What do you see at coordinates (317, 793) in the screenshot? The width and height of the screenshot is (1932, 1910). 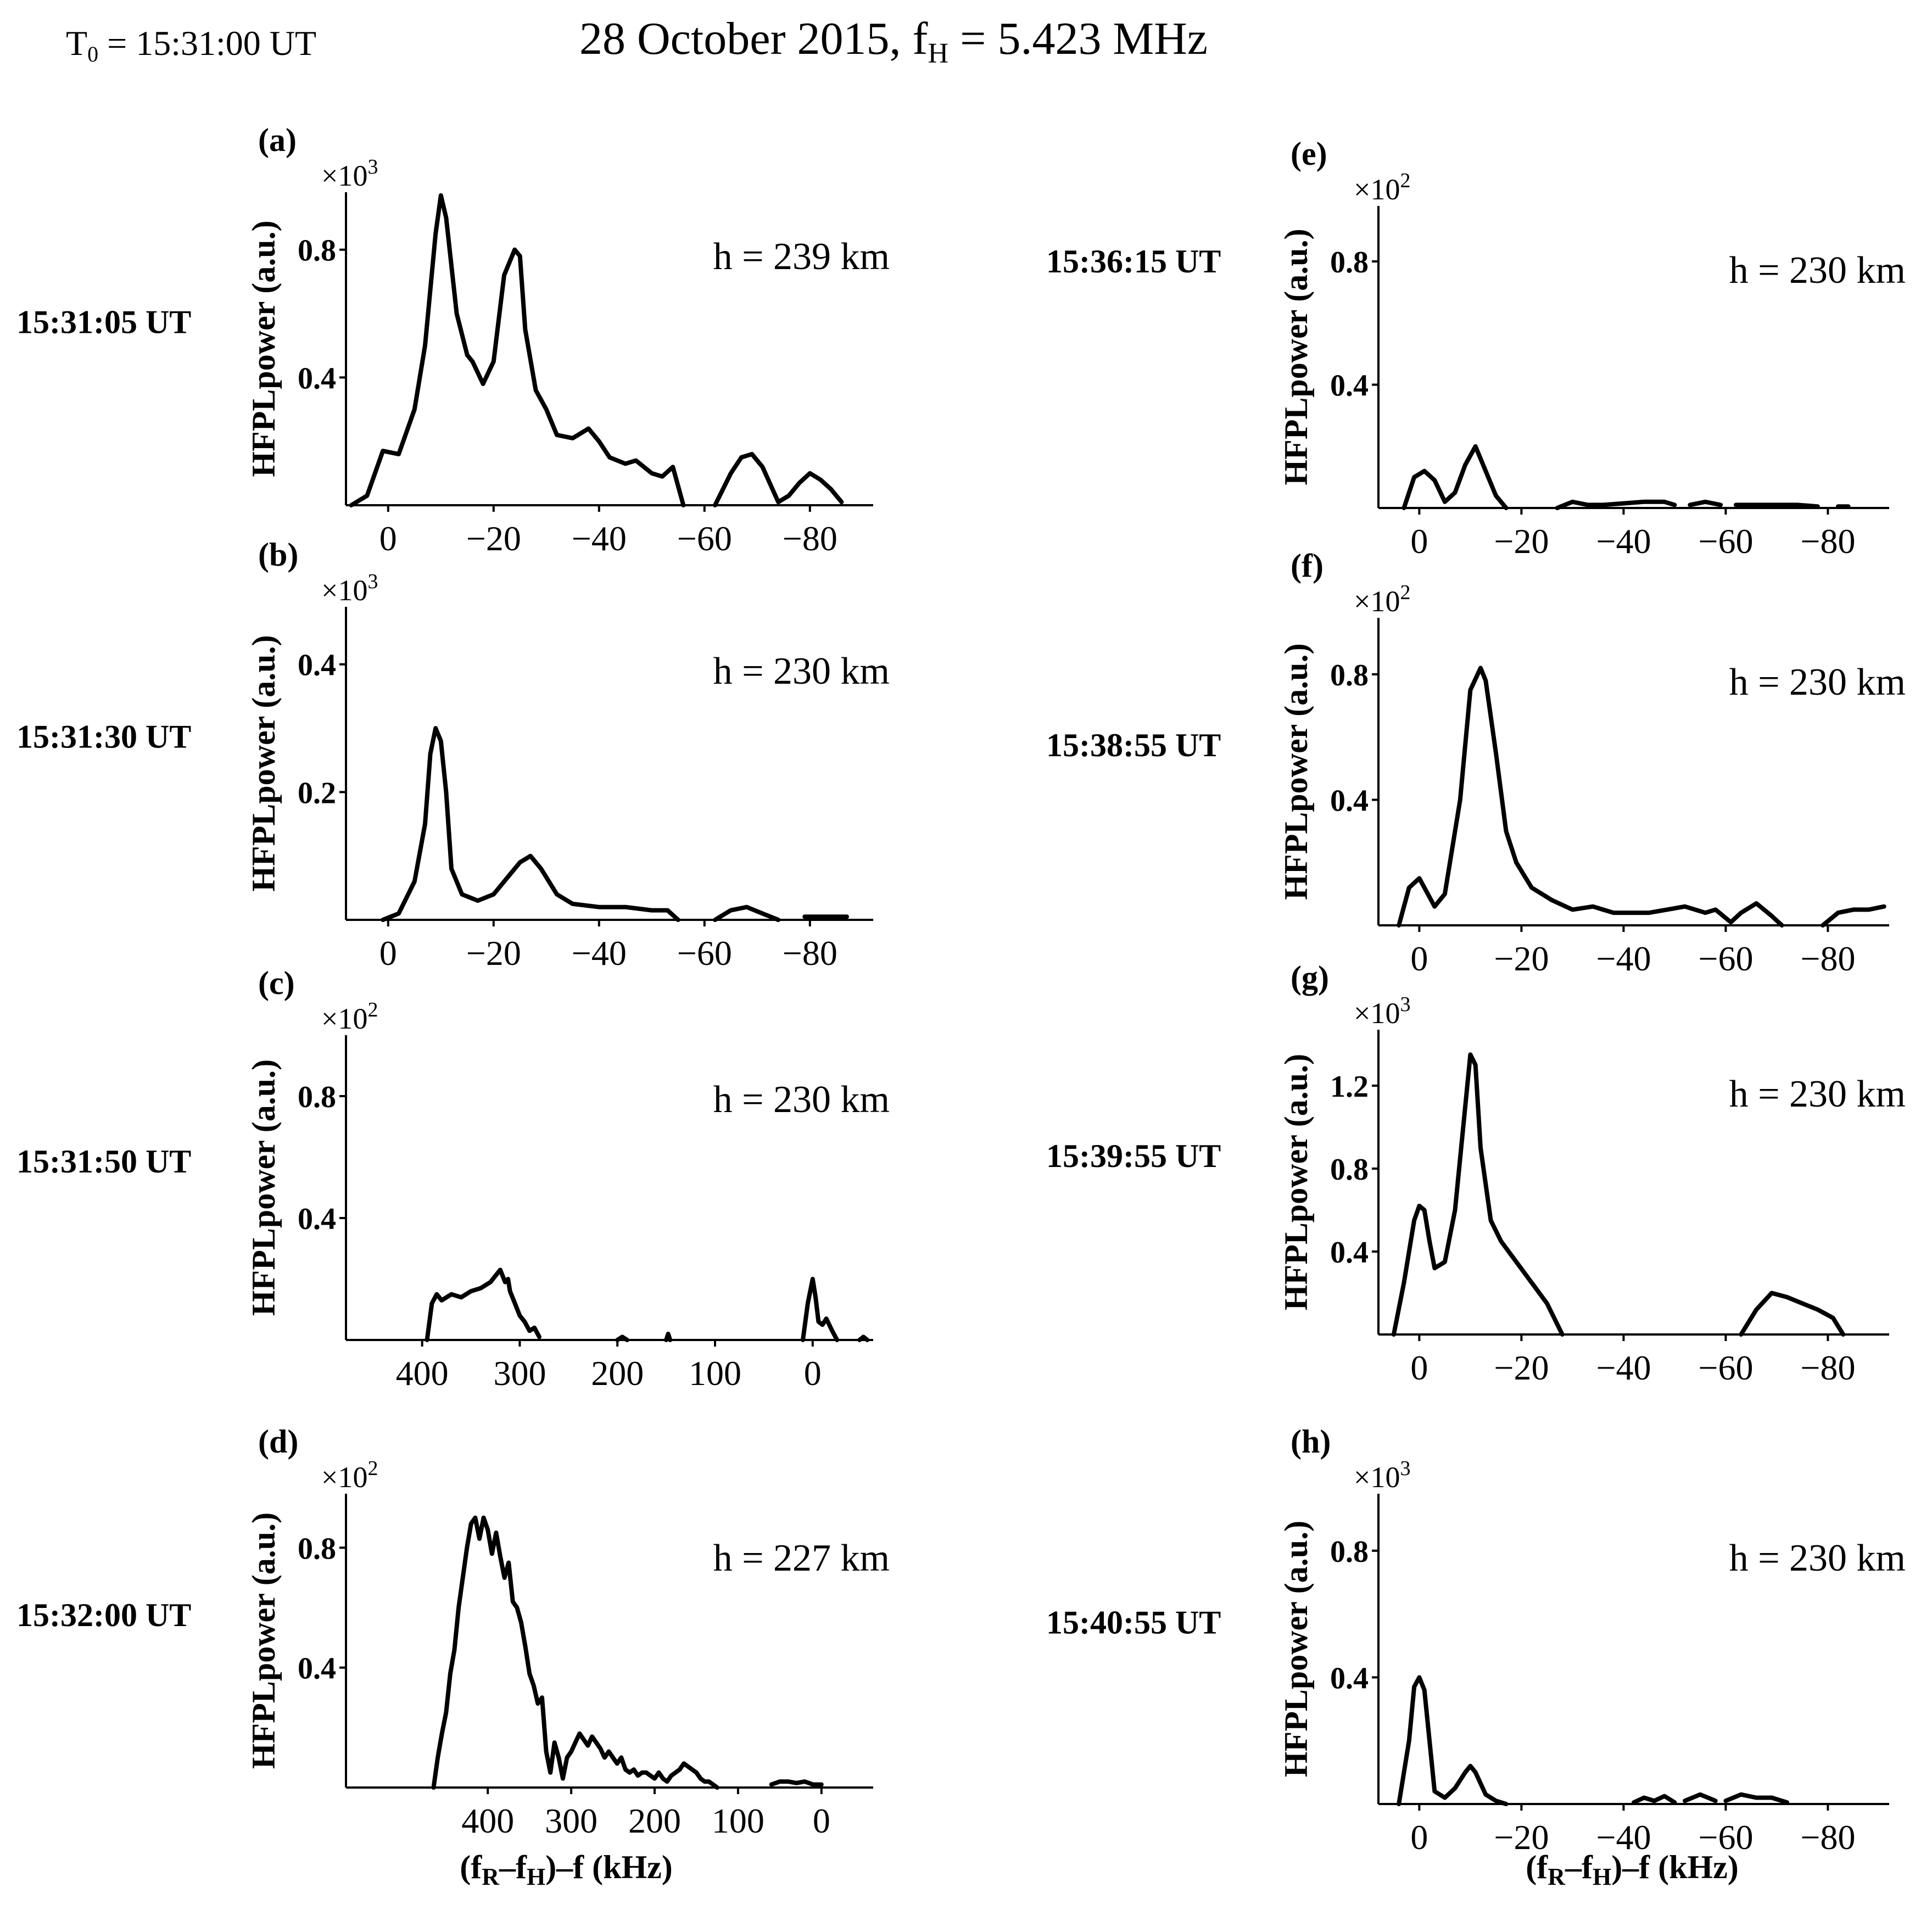 I see `y-tick-label: 0.2` at bounding box center [317, 793].